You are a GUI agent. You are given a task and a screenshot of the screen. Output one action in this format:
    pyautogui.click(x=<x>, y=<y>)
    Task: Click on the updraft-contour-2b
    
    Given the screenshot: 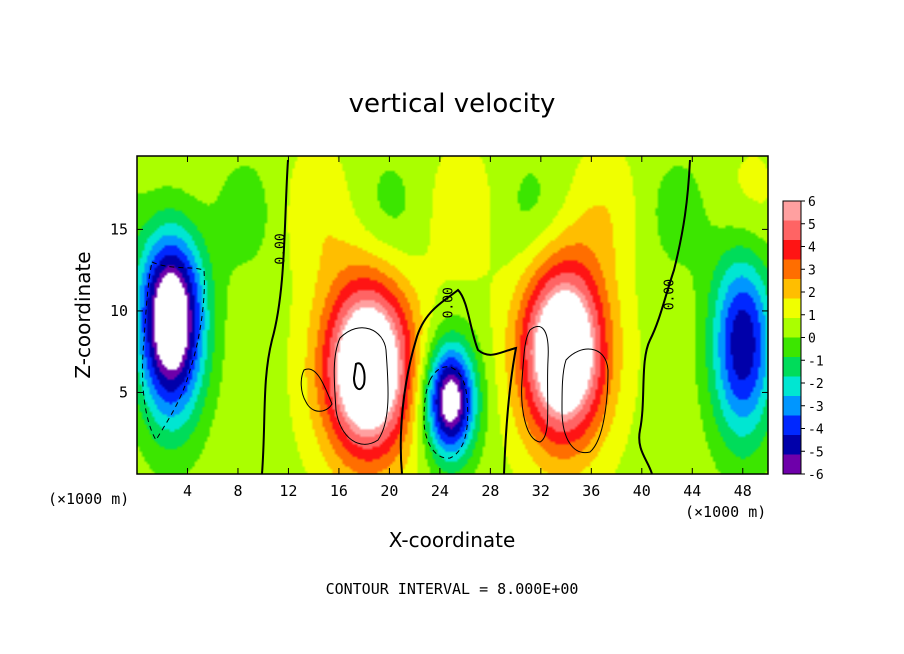 What is the action you would take?
    pyautogui.click(x=585, y=401)
    